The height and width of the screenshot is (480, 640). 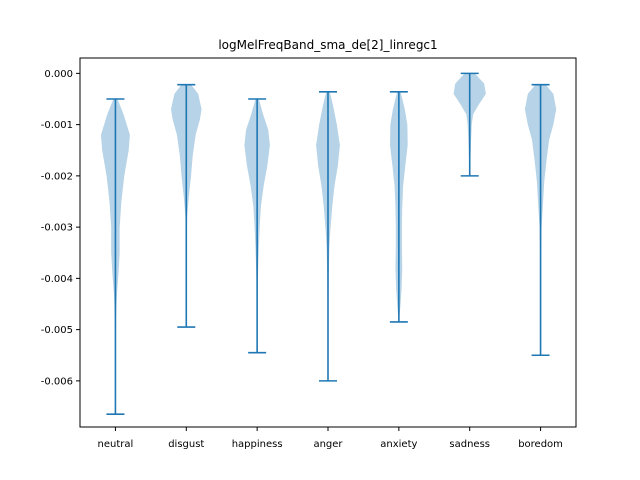 I want to click on y-tick-label: 0.000, so click(x=58, y=74).